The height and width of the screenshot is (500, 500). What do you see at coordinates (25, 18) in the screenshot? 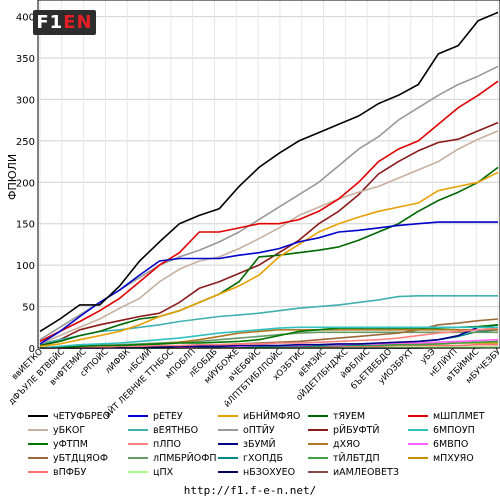
I see `y-tick-label: 400` at bounding box center [25, 18].